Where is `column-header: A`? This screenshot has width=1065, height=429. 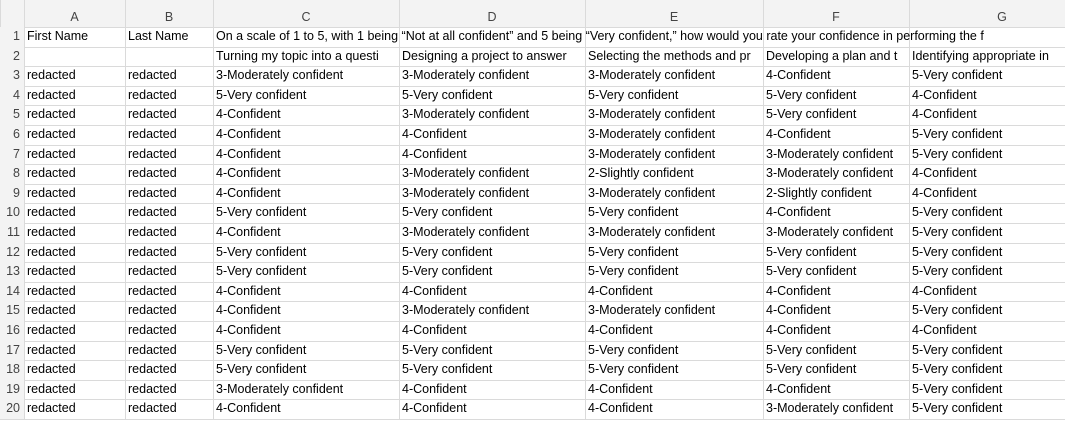 column-header: A is located at coordinates (74, 13).